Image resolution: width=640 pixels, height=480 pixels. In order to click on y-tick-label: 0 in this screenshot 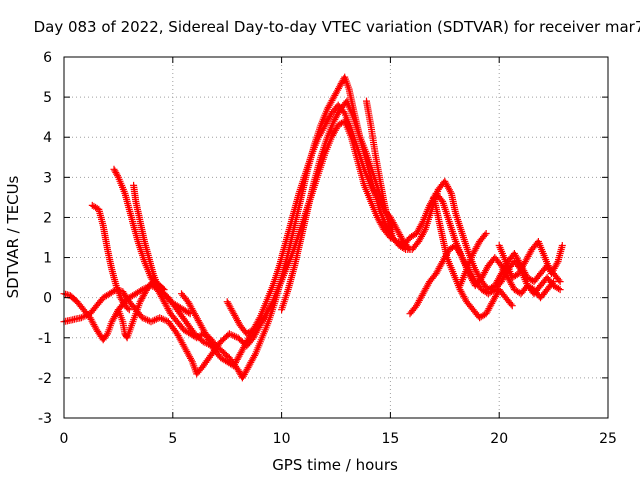, I will do `click(47, 299)`.